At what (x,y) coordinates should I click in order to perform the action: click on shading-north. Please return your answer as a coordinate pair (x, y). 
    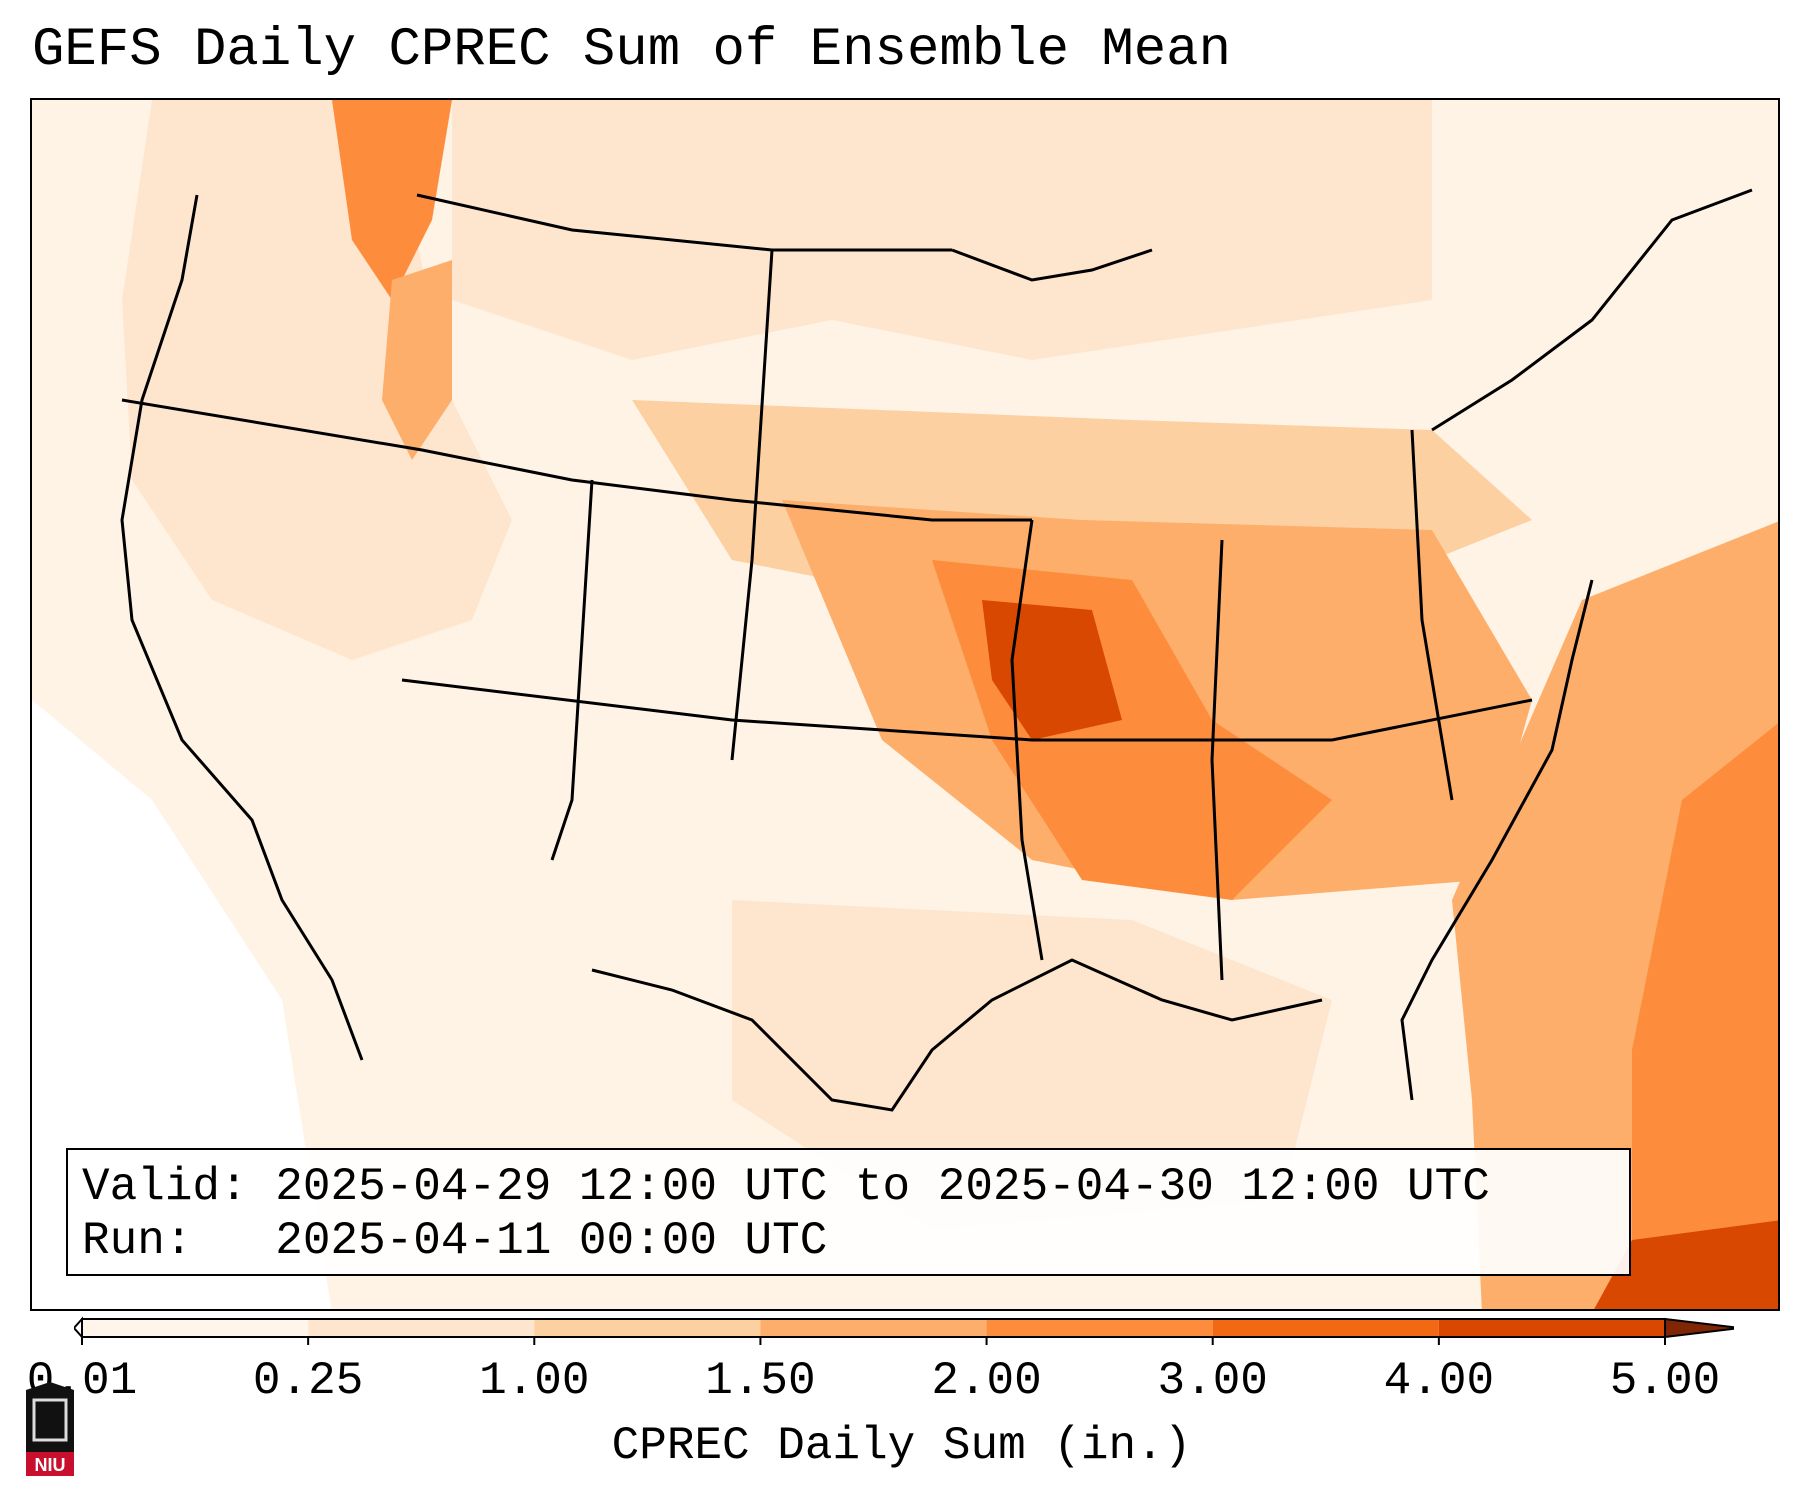
    Looking at the image, I should click on (942, 230).